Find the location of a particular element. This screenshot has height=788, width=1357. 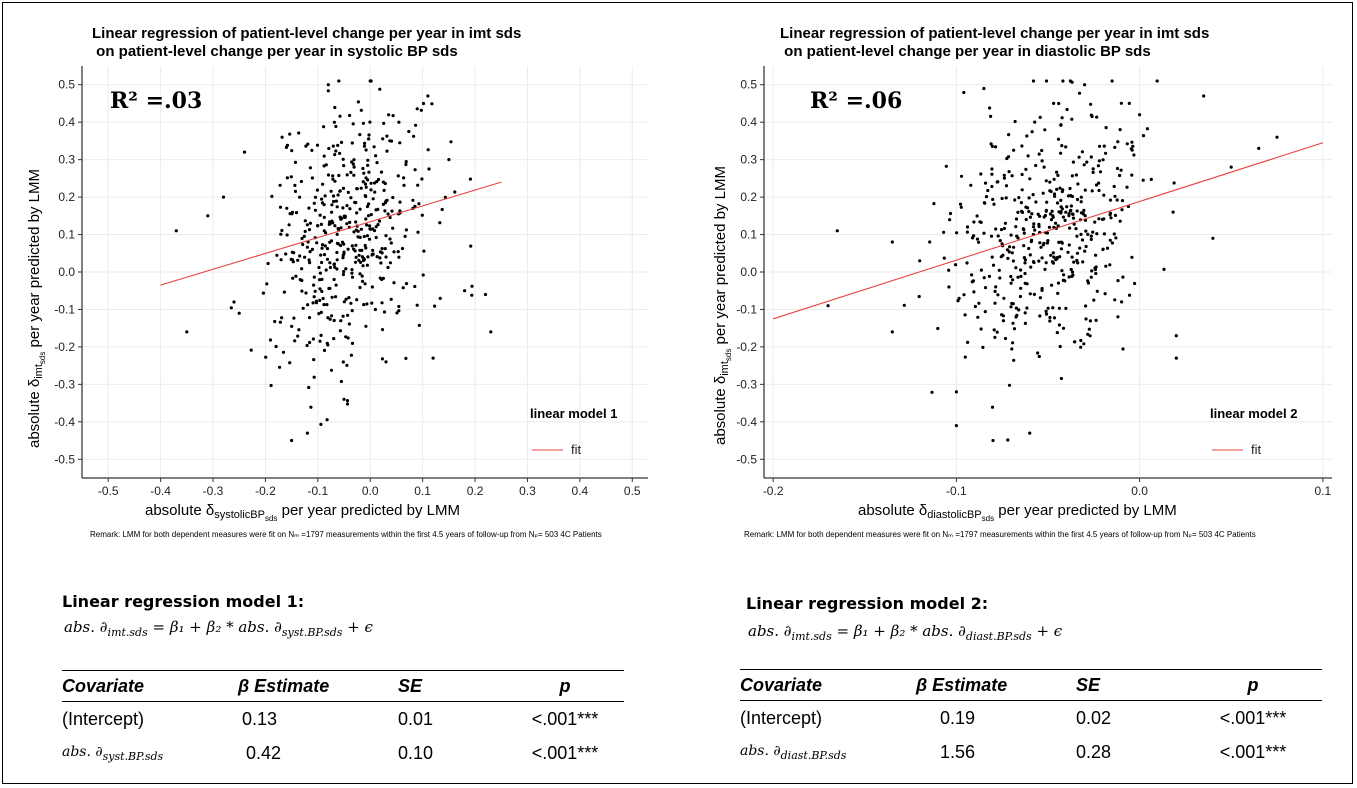

y-tick-label: -0.2 is located at coordinates (746, 347).